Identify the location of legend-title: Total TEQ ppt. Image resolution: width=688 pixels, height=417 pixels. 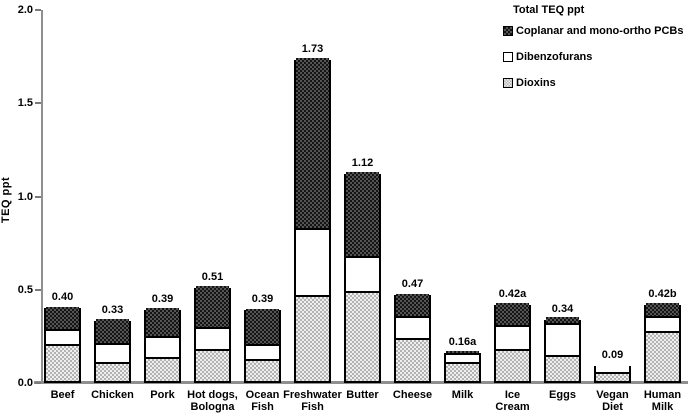
(549, 10).